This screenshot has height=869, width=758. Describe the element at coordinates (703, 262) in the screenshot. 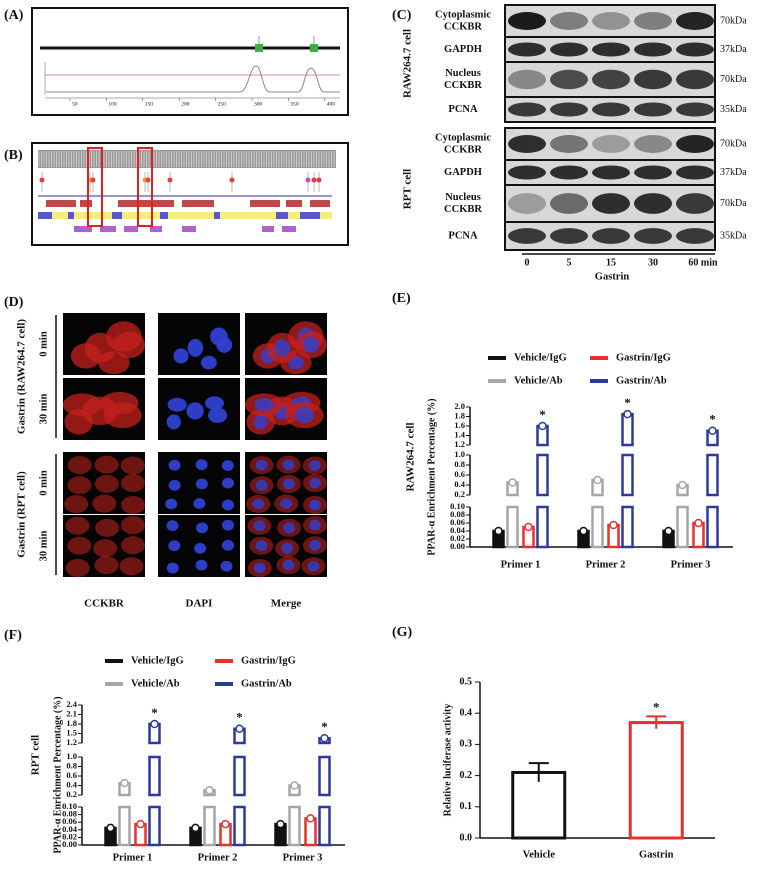

I see `time-label: 60 min` at that location.